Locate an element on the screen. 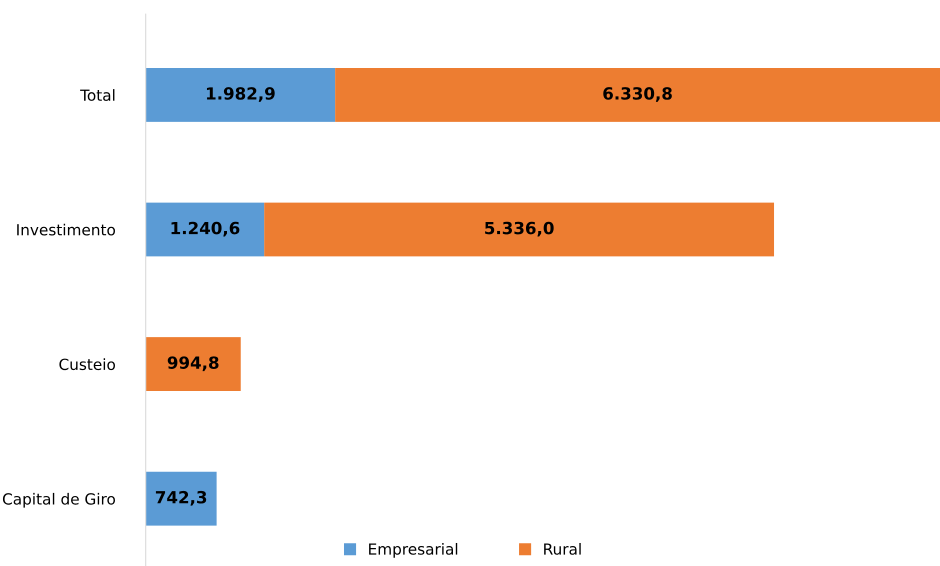 The image size is (940, 566). y-tick-label: Investimento is located at coordinates (66, 230).